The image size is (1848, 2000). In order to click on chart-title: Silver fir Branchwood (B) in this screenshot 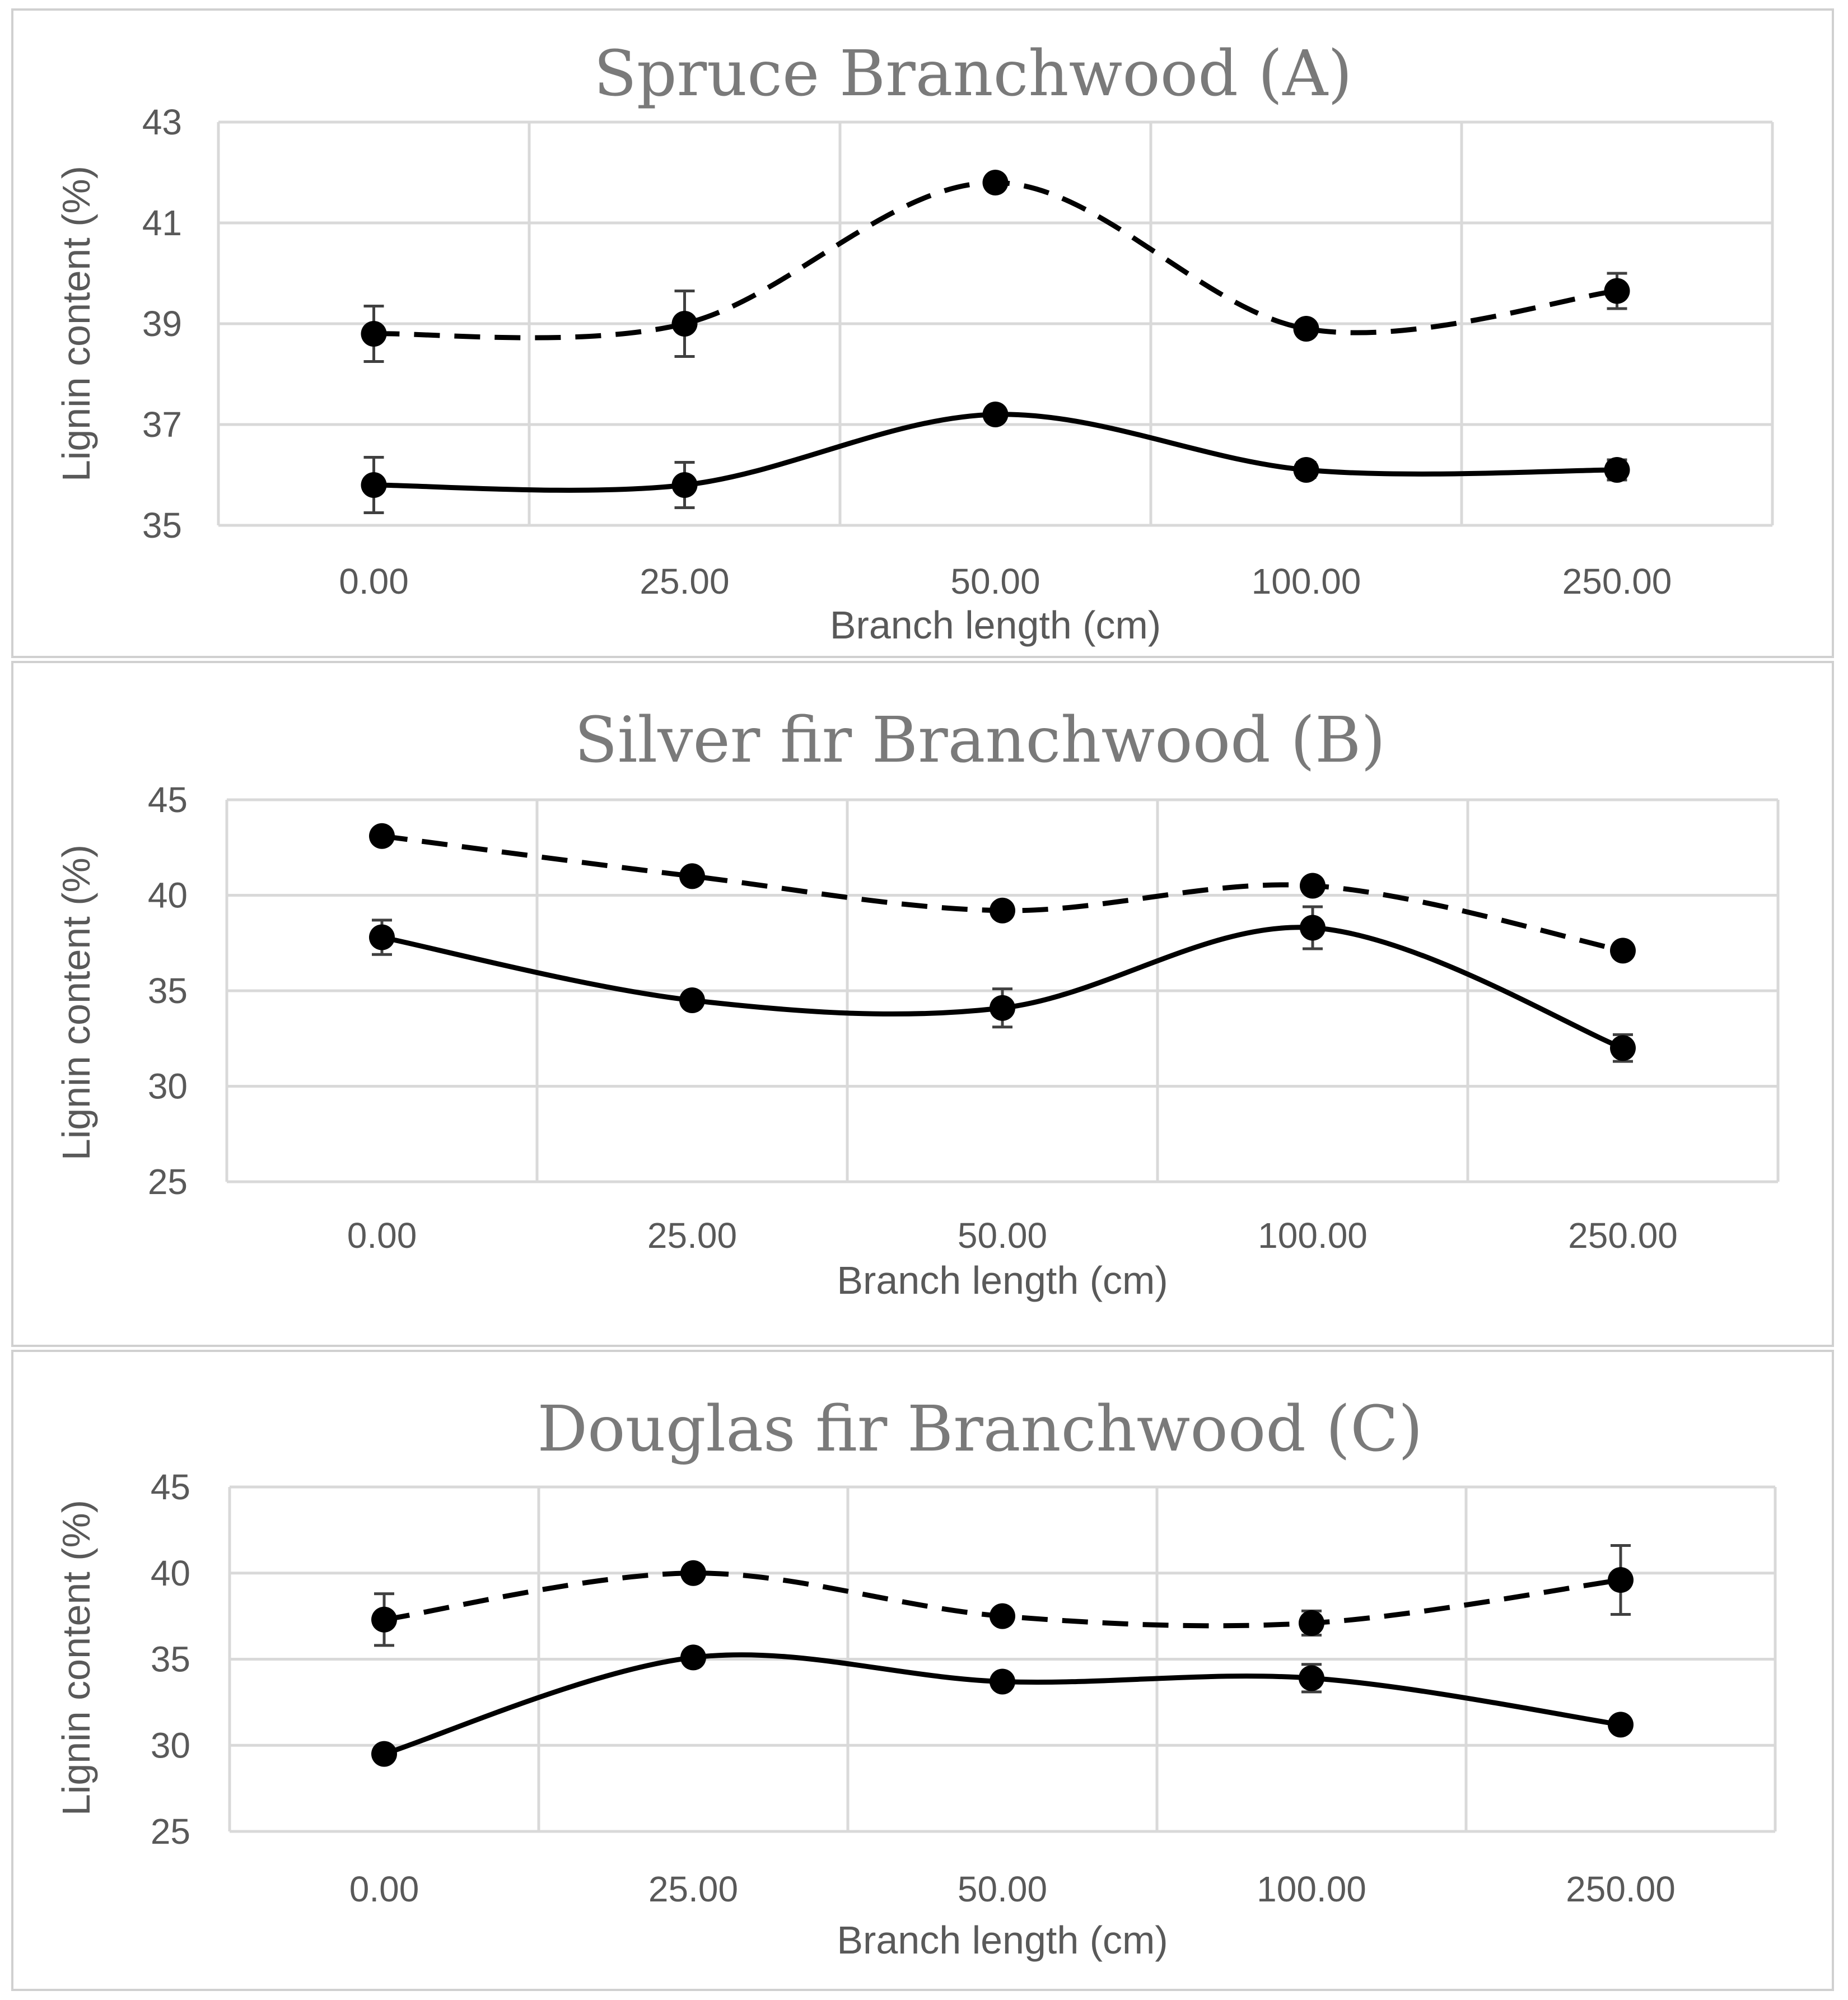, I will do `click(980, 740)`.